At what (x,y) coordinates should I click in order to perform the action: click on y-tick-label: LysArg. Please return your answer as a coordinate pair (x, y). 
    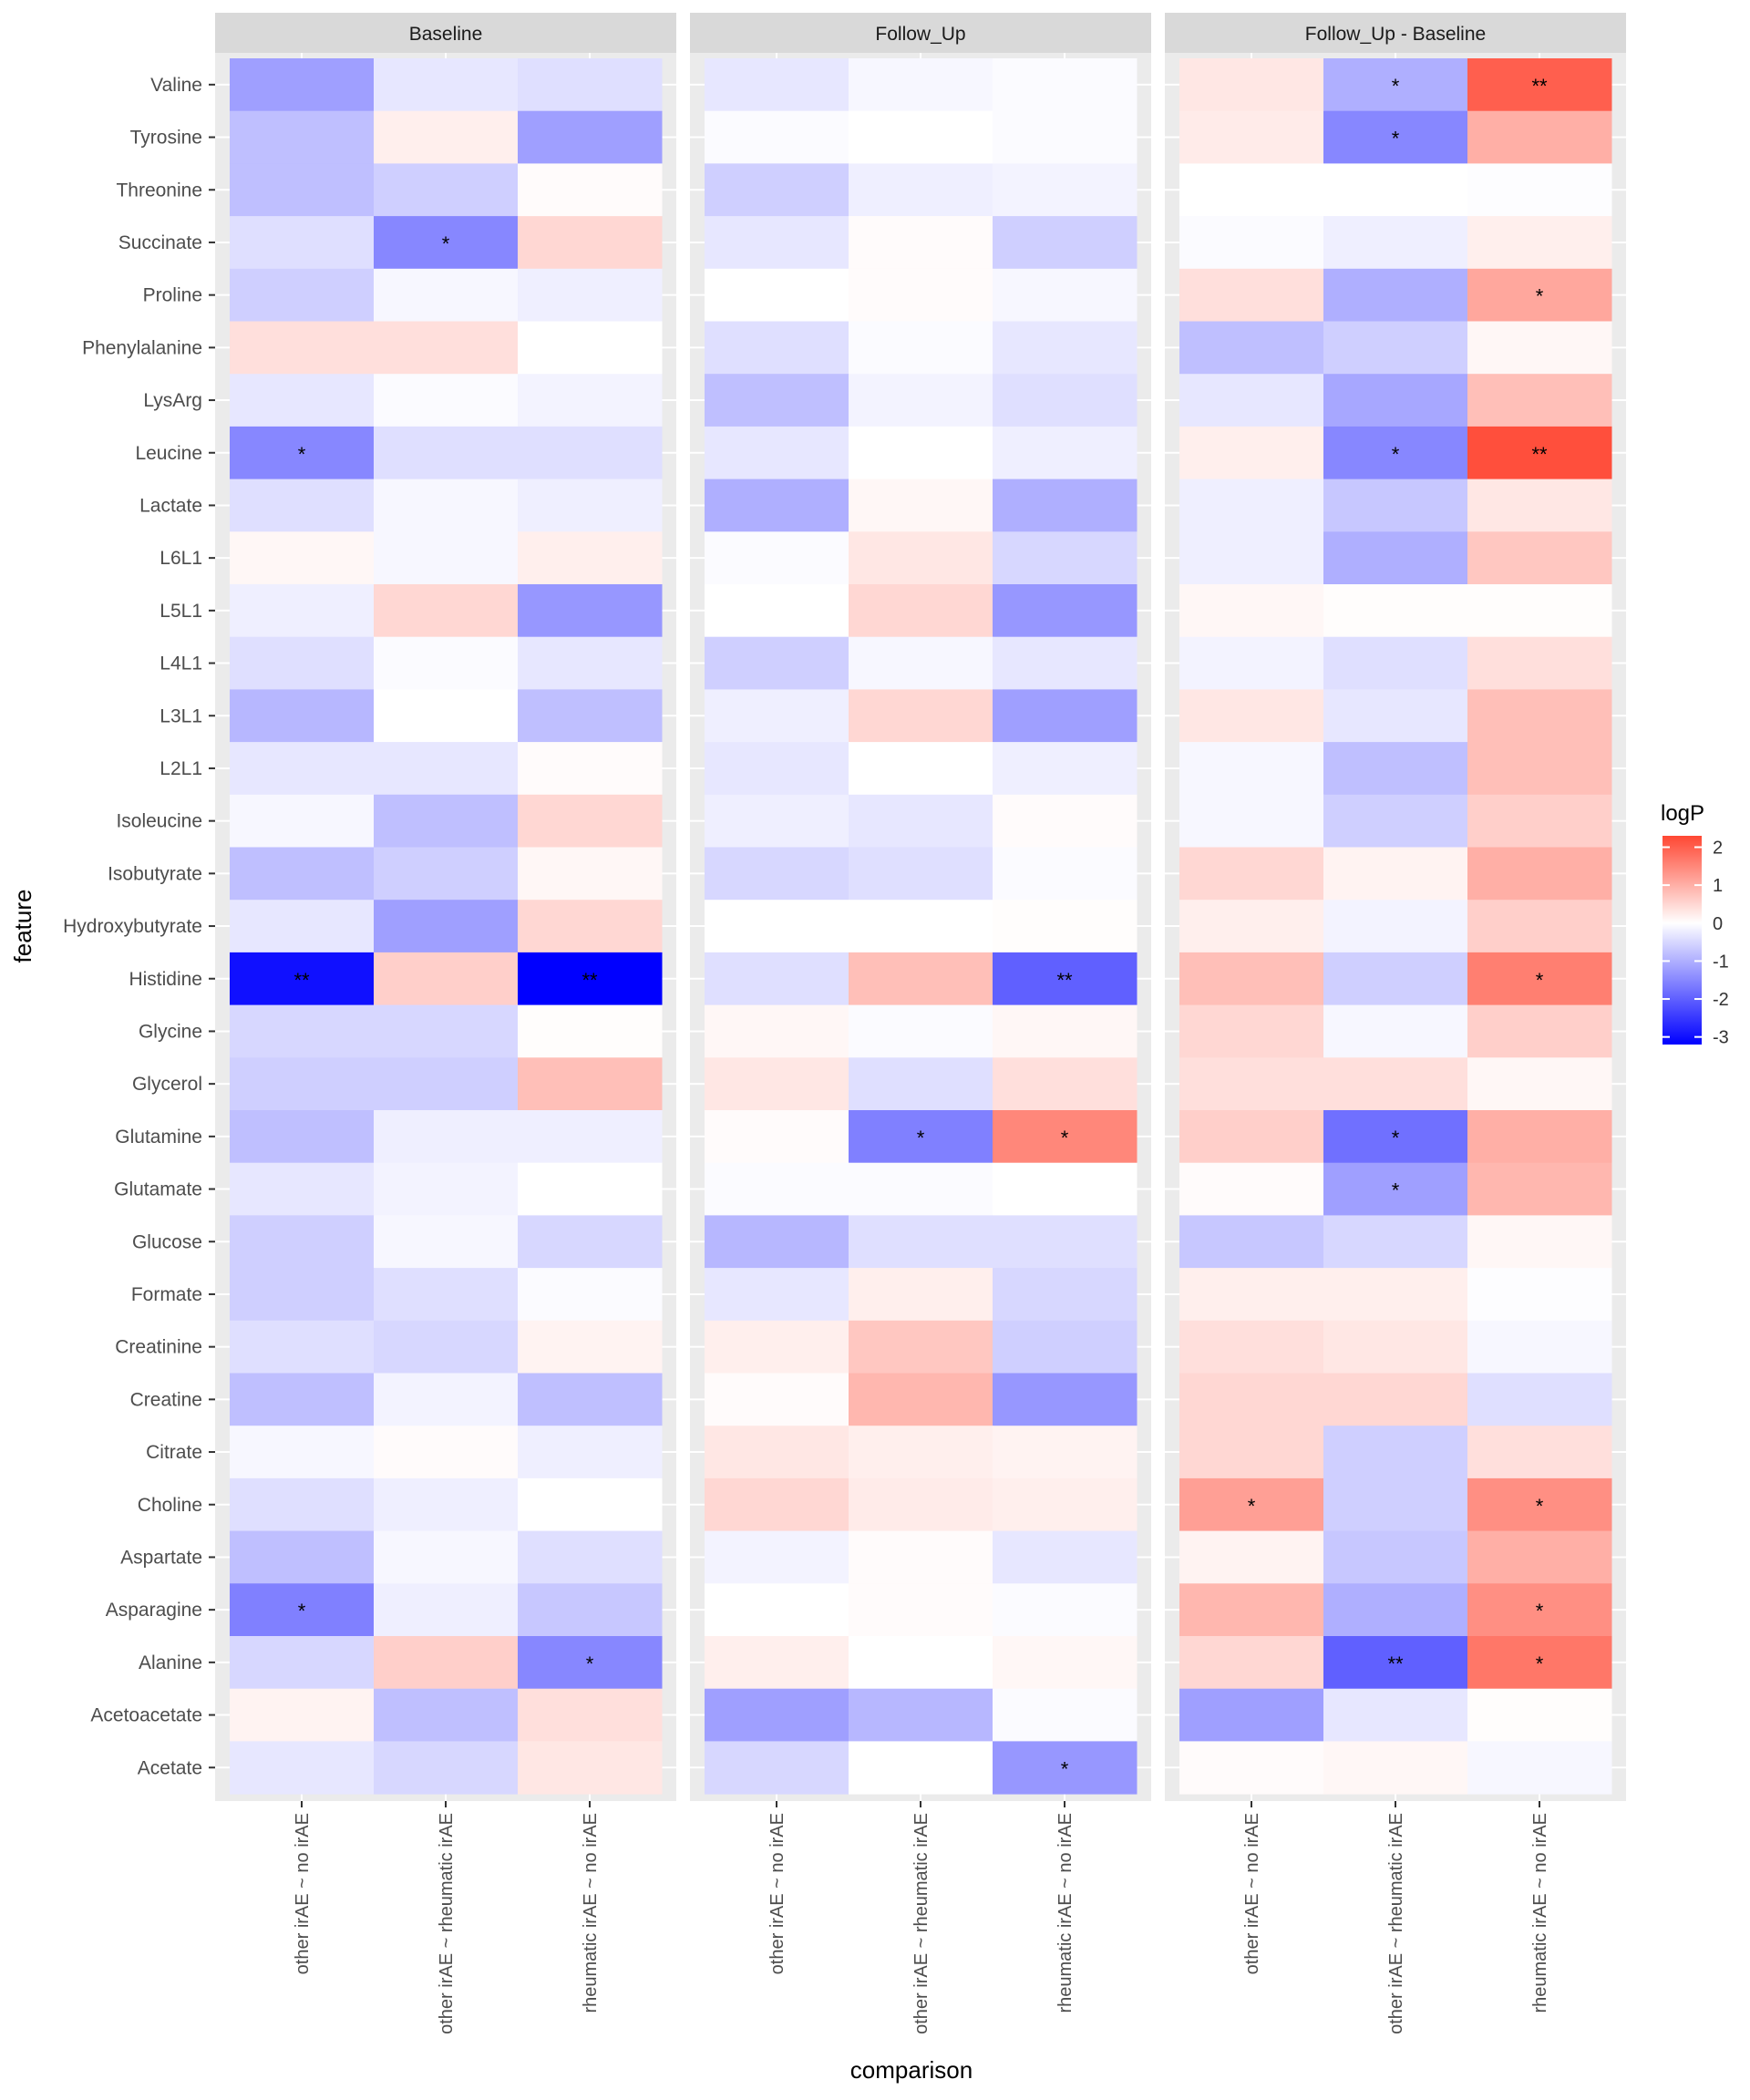
    Looking at the image, I should click on (173, 400).